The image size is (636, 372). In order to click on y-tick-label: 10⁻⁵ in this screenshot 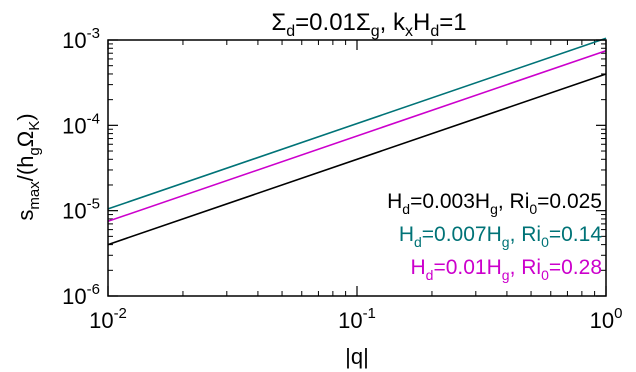, I will do `click(81, 210)`.